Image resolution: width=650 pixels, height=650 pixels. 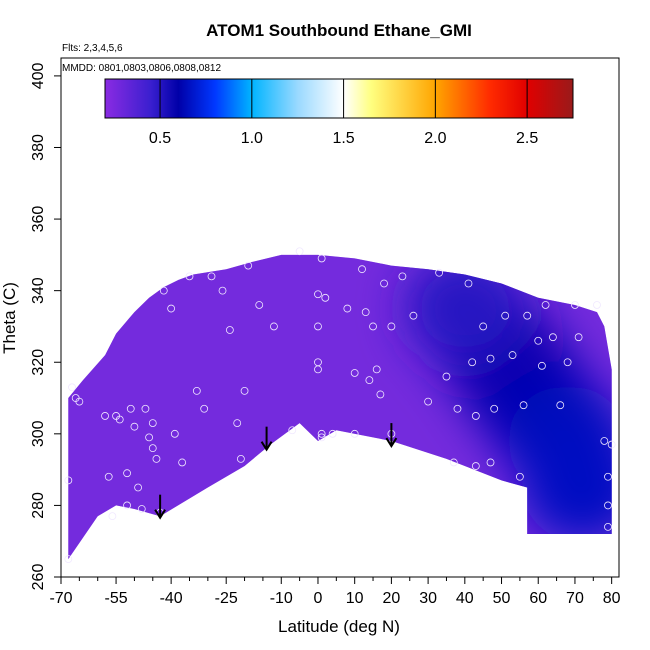 What do you see at coordinates (538, 598) in the screenshot?
I see `x-tick-label: 60` at bounding box center [538, 598].